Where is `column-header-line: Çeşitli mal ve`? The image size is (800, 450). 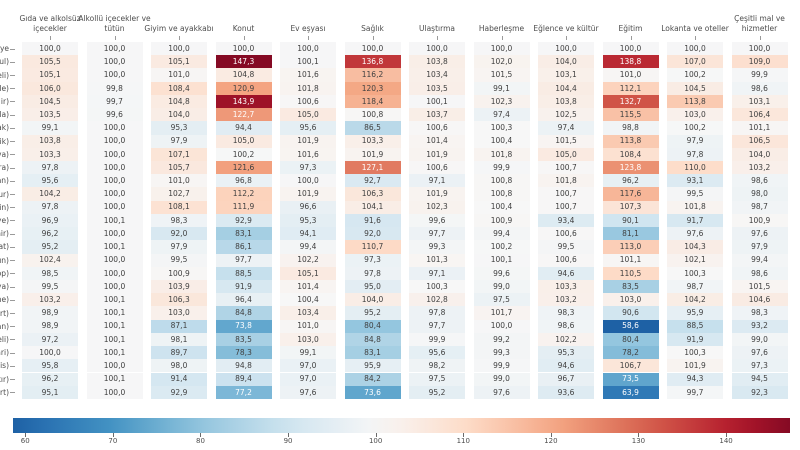
column-header-line: Çeşitli mal ve is located at coordinates (759, 18).